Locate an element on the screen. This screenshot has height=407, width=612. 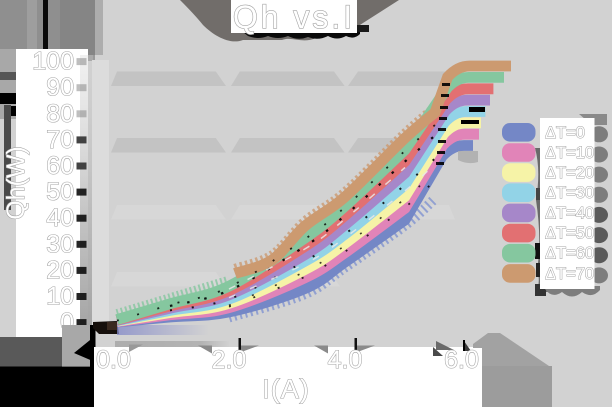
svg-text: 4.0 is located at coordinates (345, 360).